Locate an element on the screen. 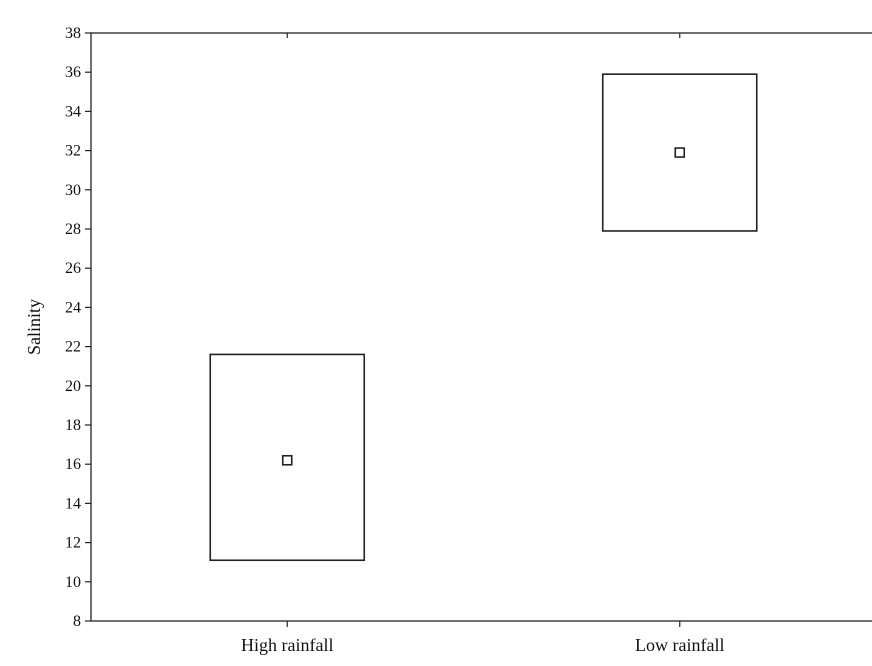  y-tick-label: 22 is located at coordinates (73, 347).